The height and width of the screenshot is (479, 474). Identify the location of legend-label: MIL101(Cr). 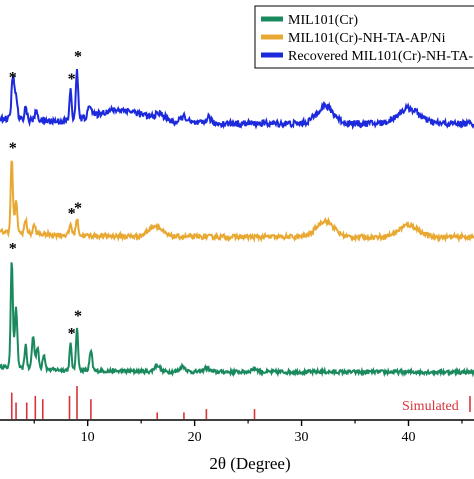
(323, 20).